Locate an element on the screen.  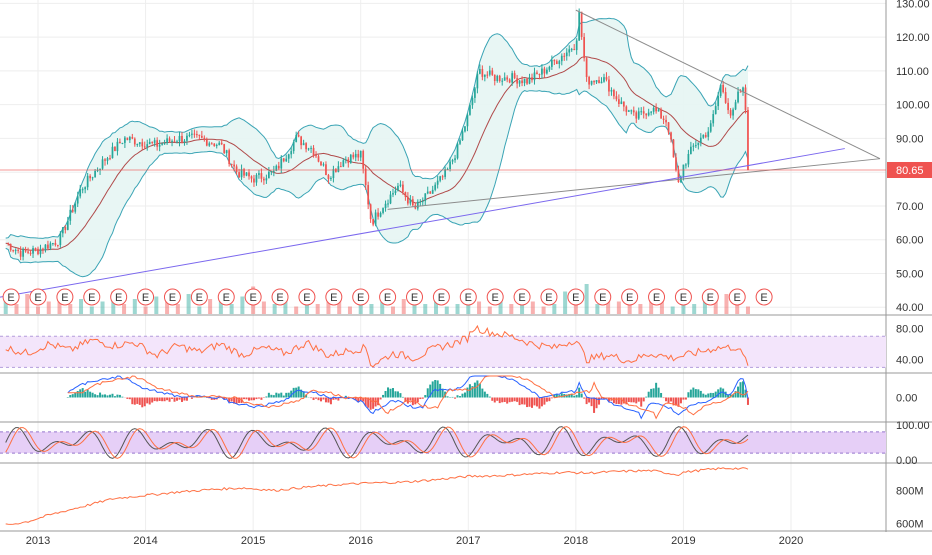
rsi-band is located at coordinates (443, 351).